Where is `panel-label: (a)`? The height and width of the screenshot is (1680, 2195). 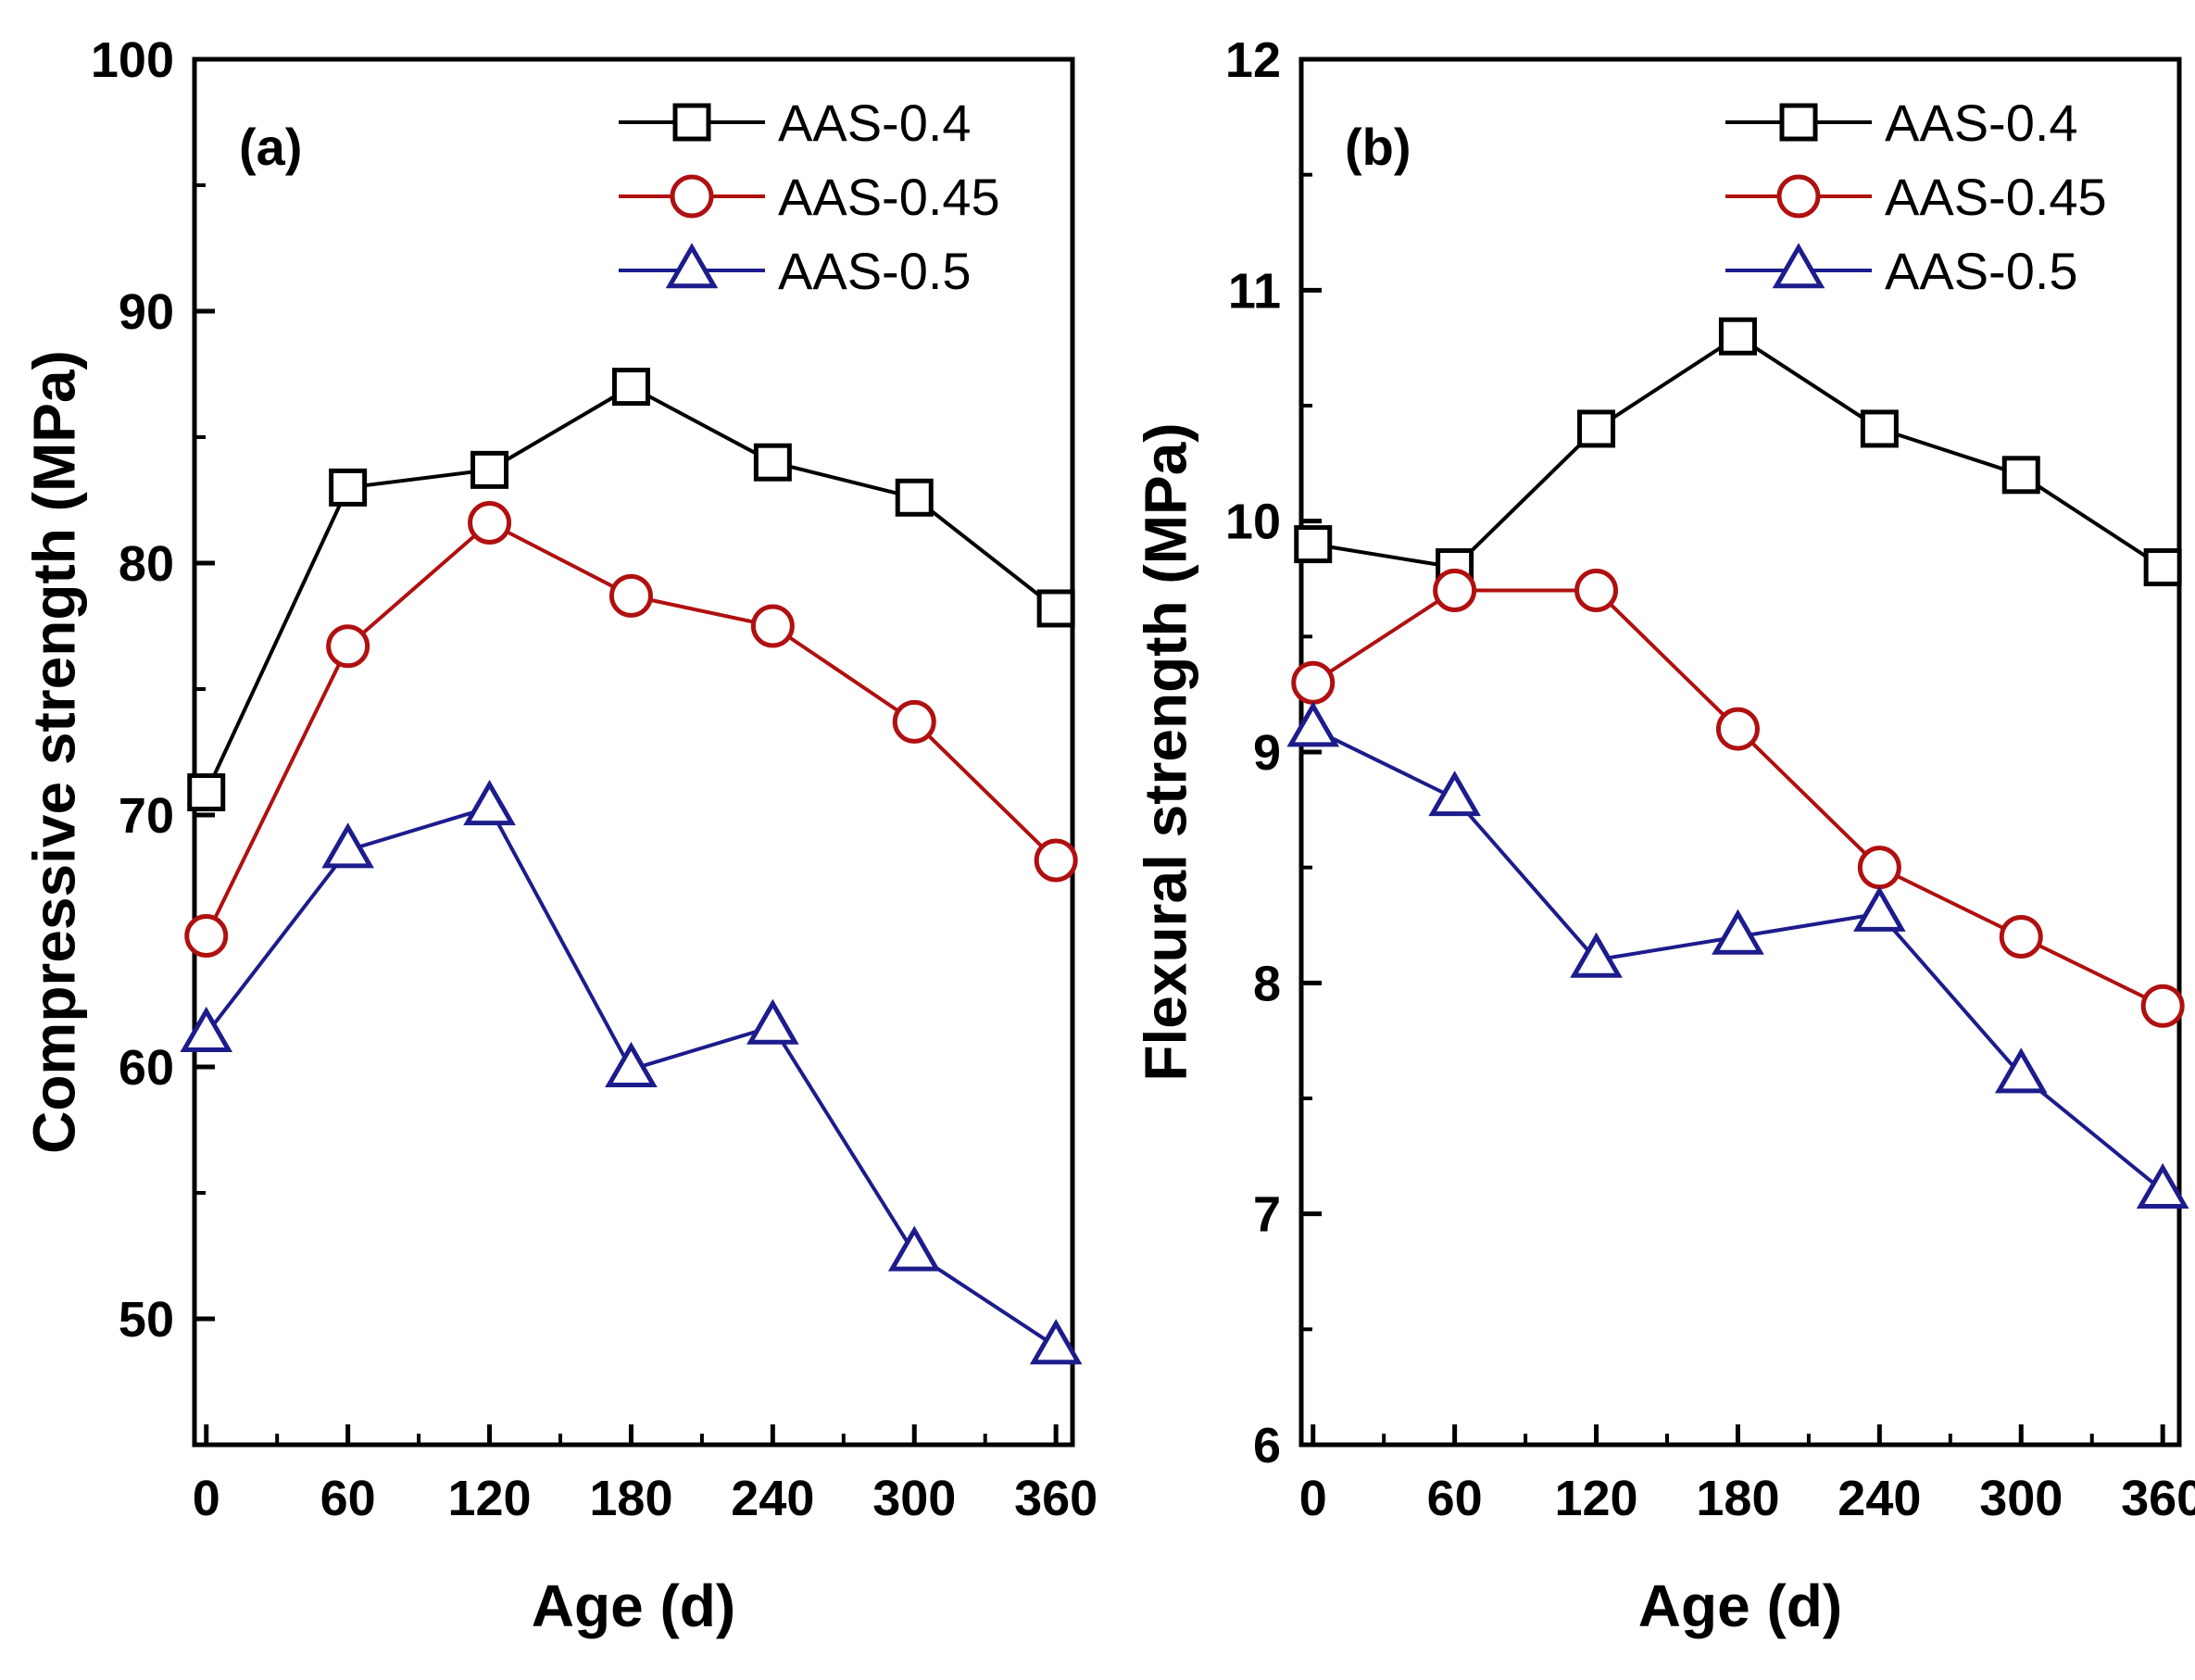
panel-label: (a) is located at coordinates (271, 147).